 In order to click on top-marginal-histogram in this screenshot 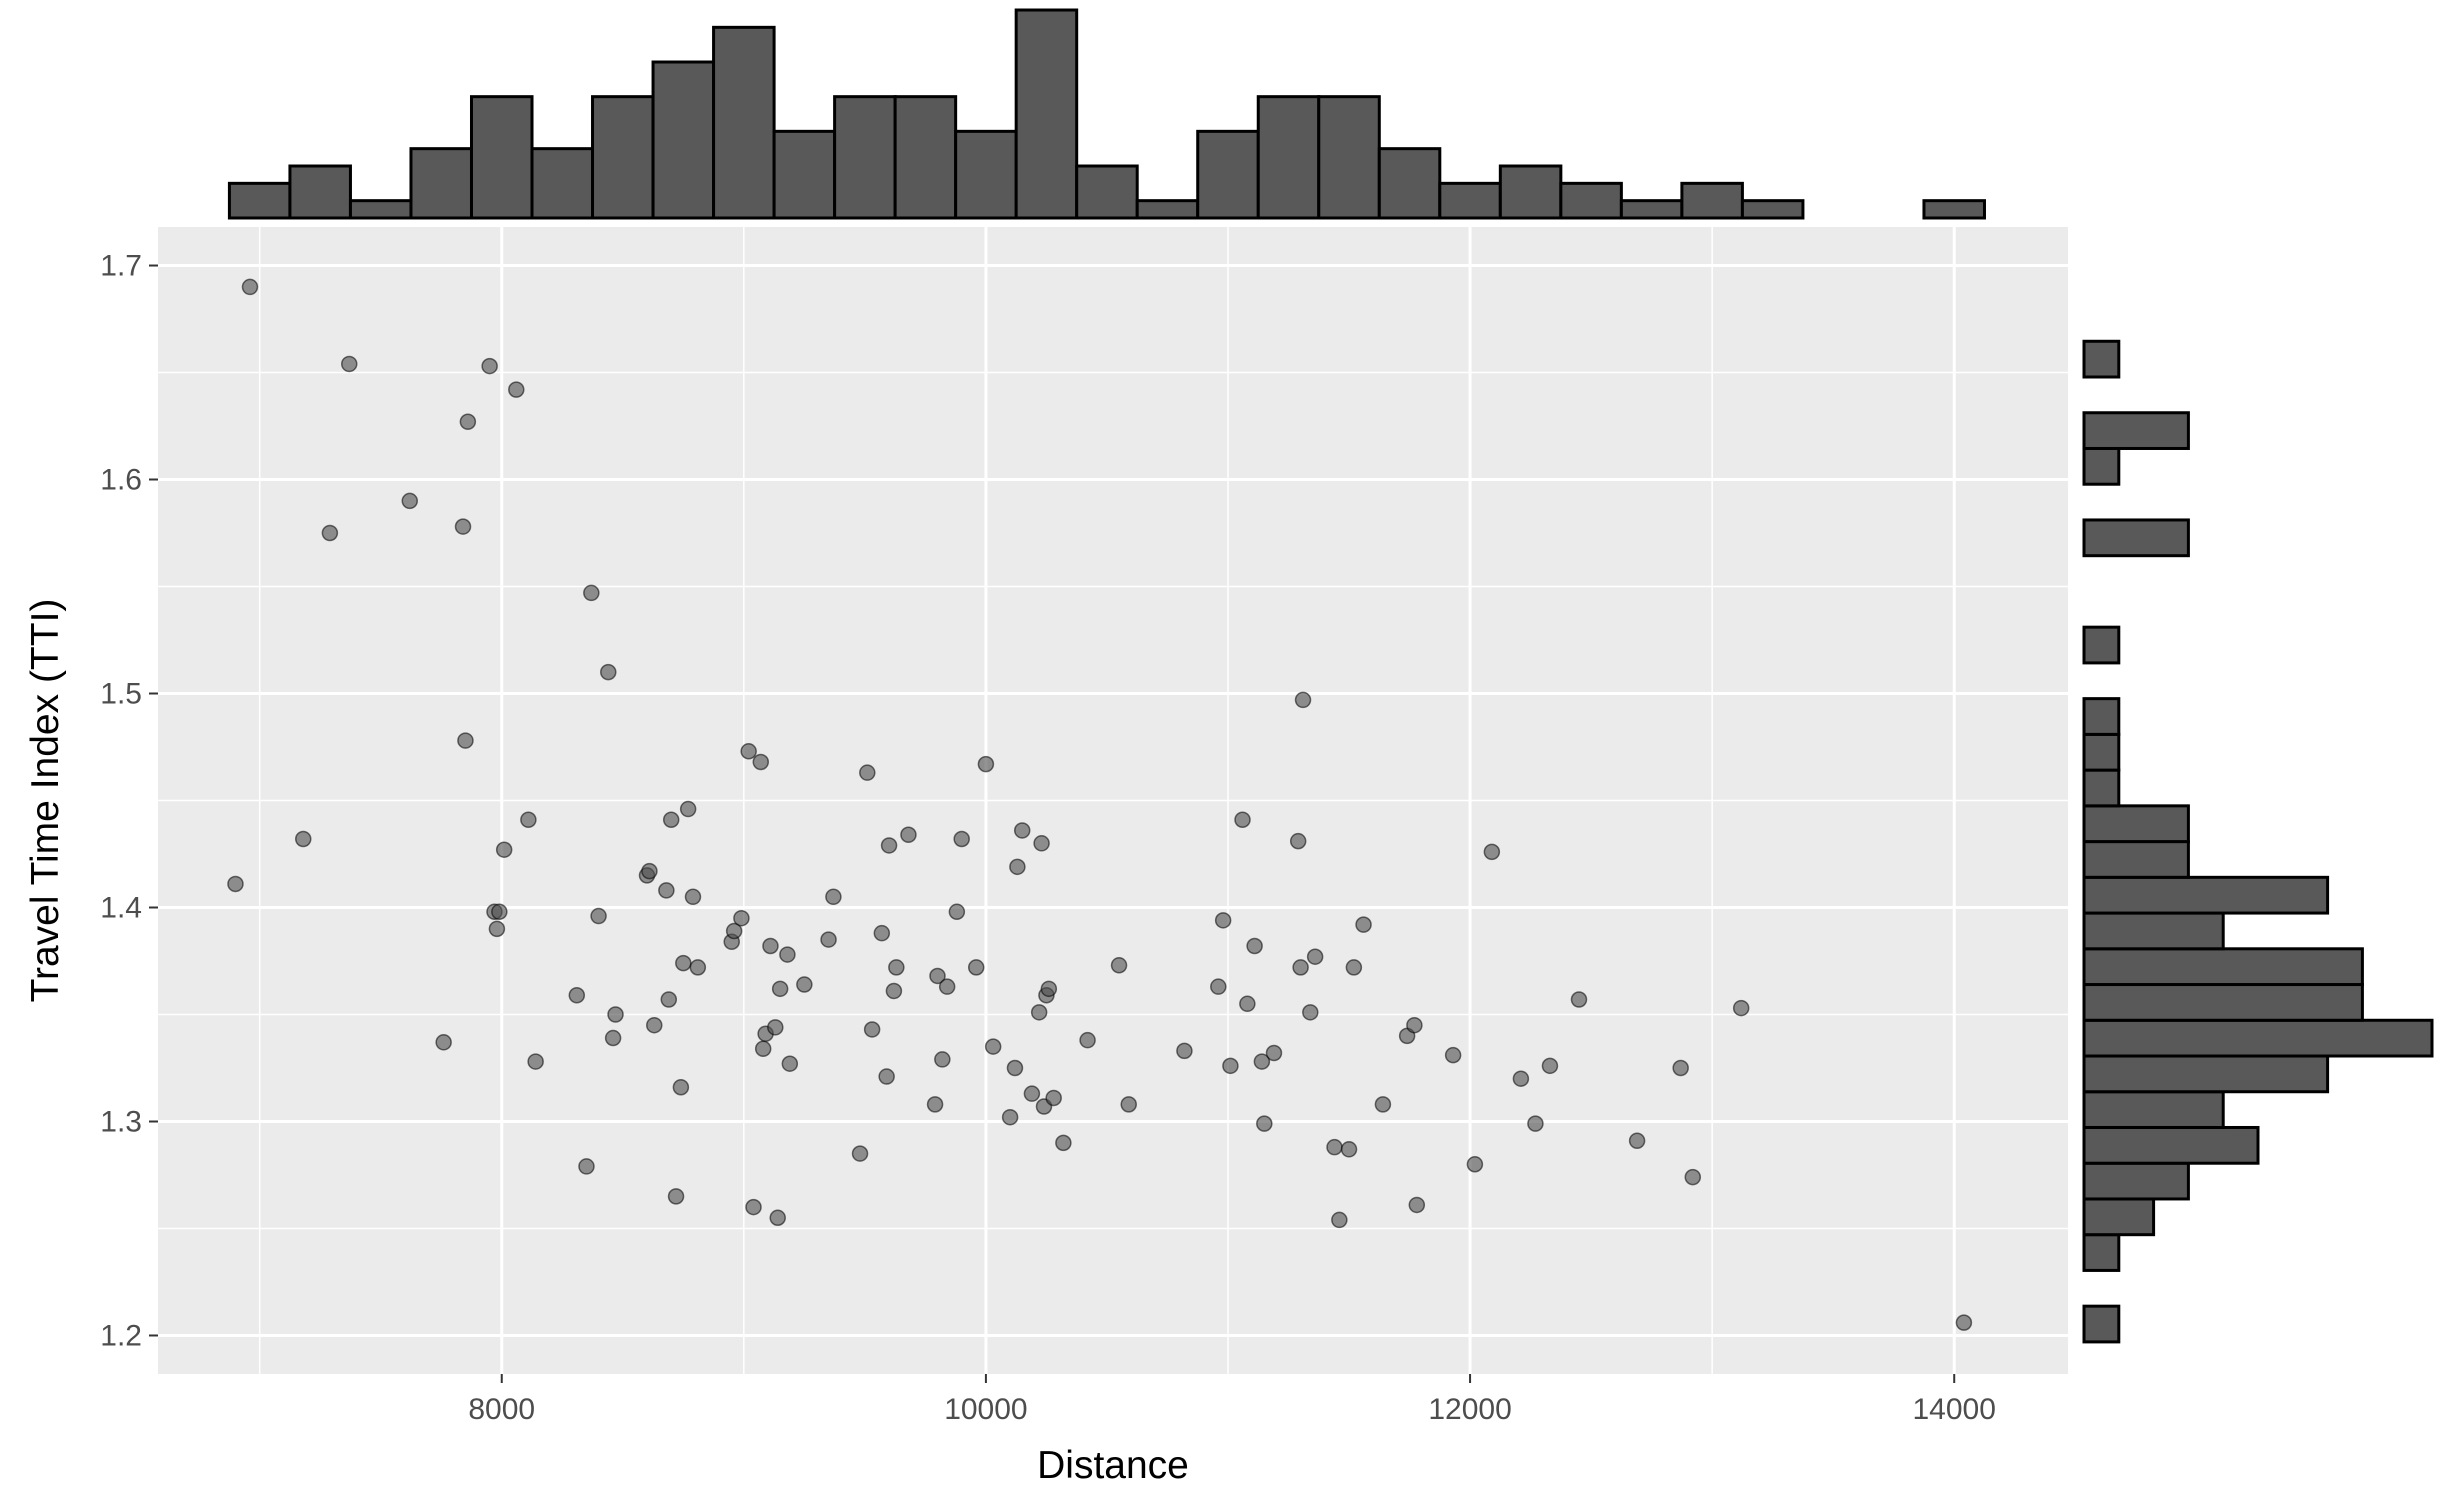, I will do `click(1106, 114)`.